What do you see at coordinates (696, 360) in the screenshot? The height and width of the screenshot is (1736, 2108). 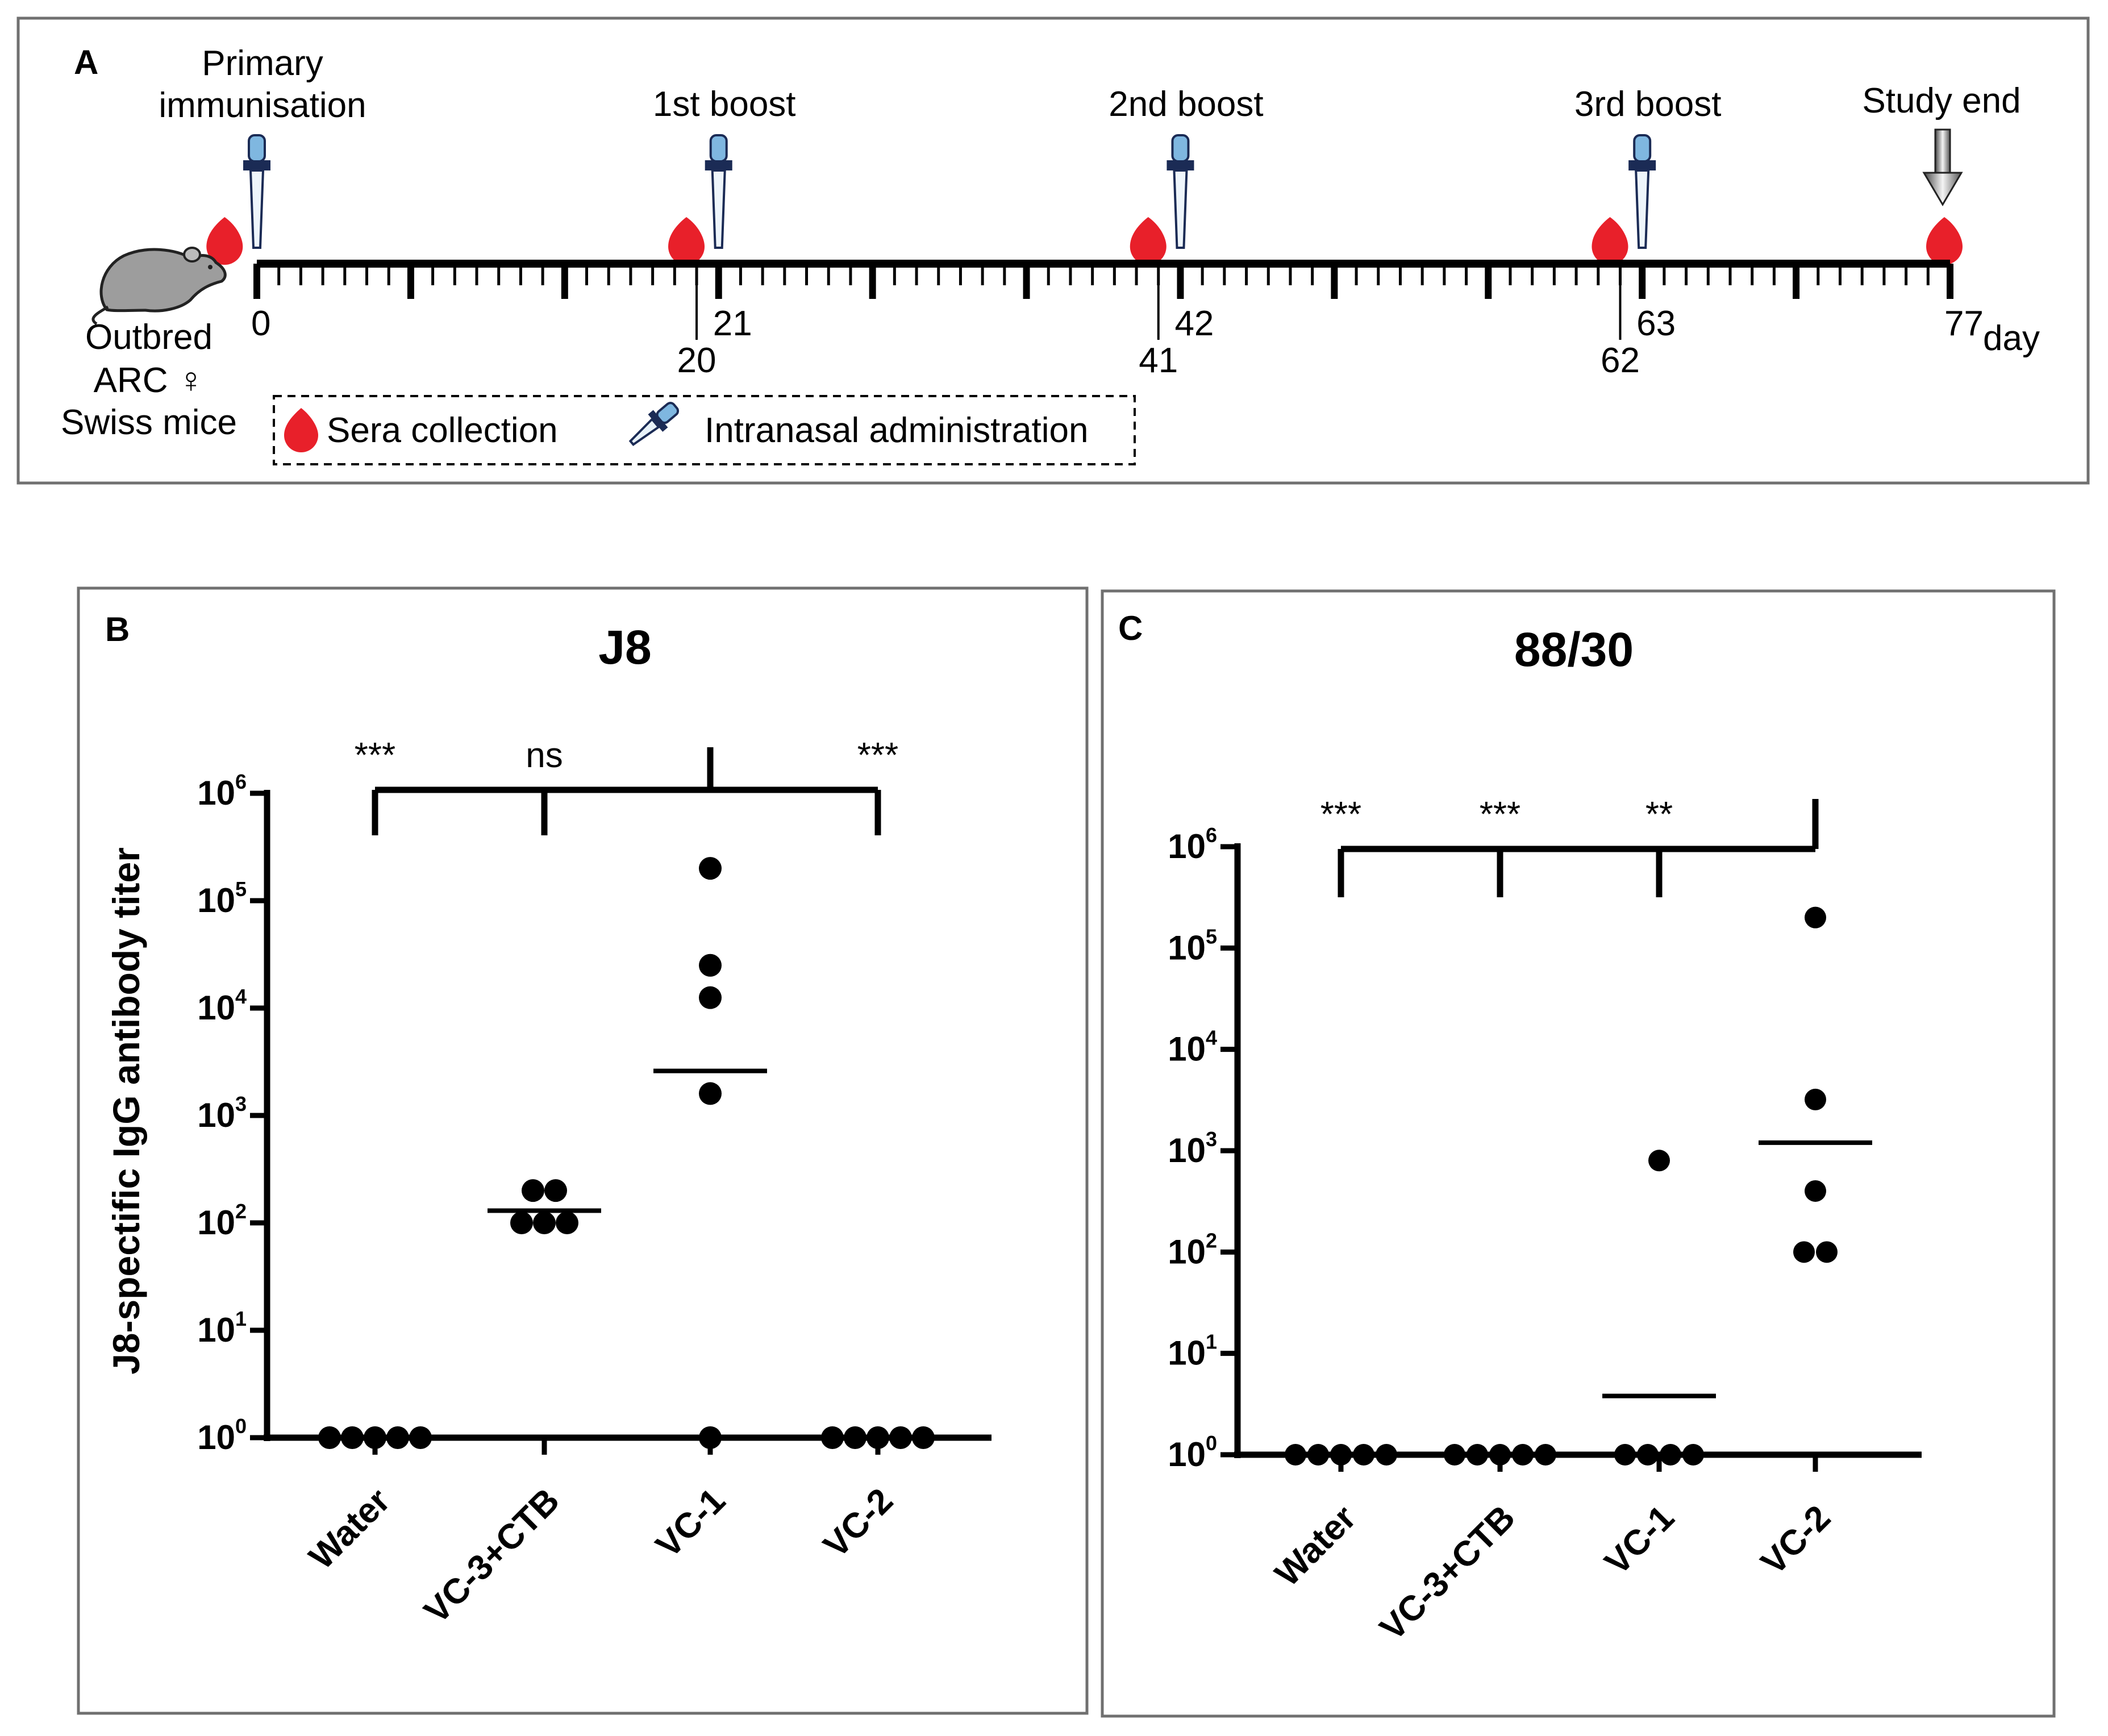 I see `timeline-tick-label: 20` at bounding box center [696, 360].